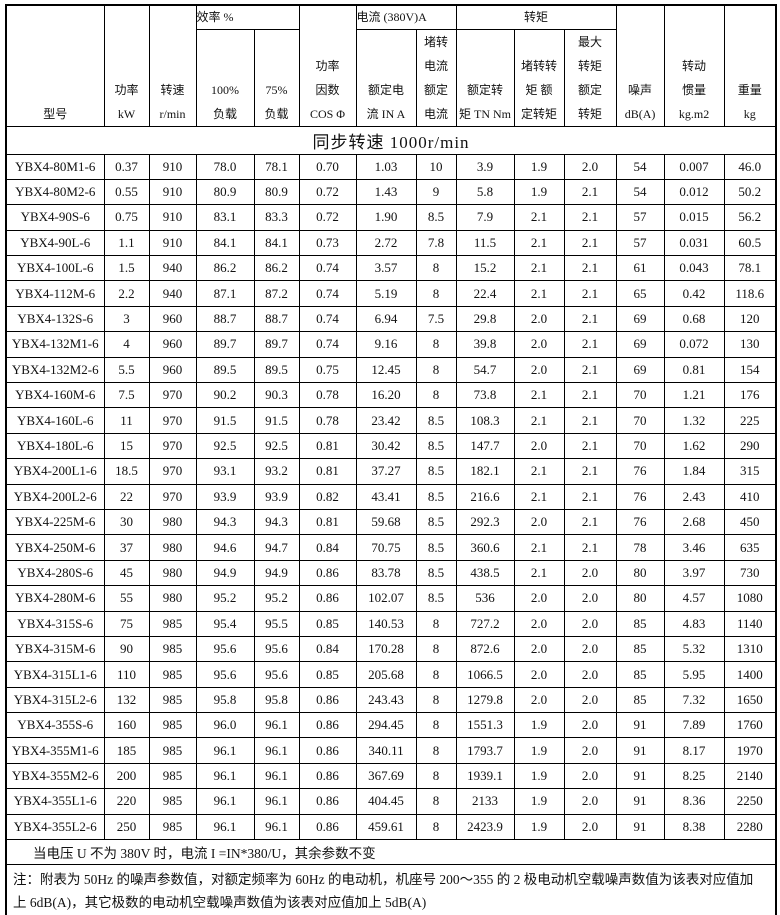 Image resolution: width=780 pixels, height=915 pixels. What do you see at coordinates (485, 446) in the screenshot?
I see `cell-rated_torque: 147.7` at bounding box center [485, 446].